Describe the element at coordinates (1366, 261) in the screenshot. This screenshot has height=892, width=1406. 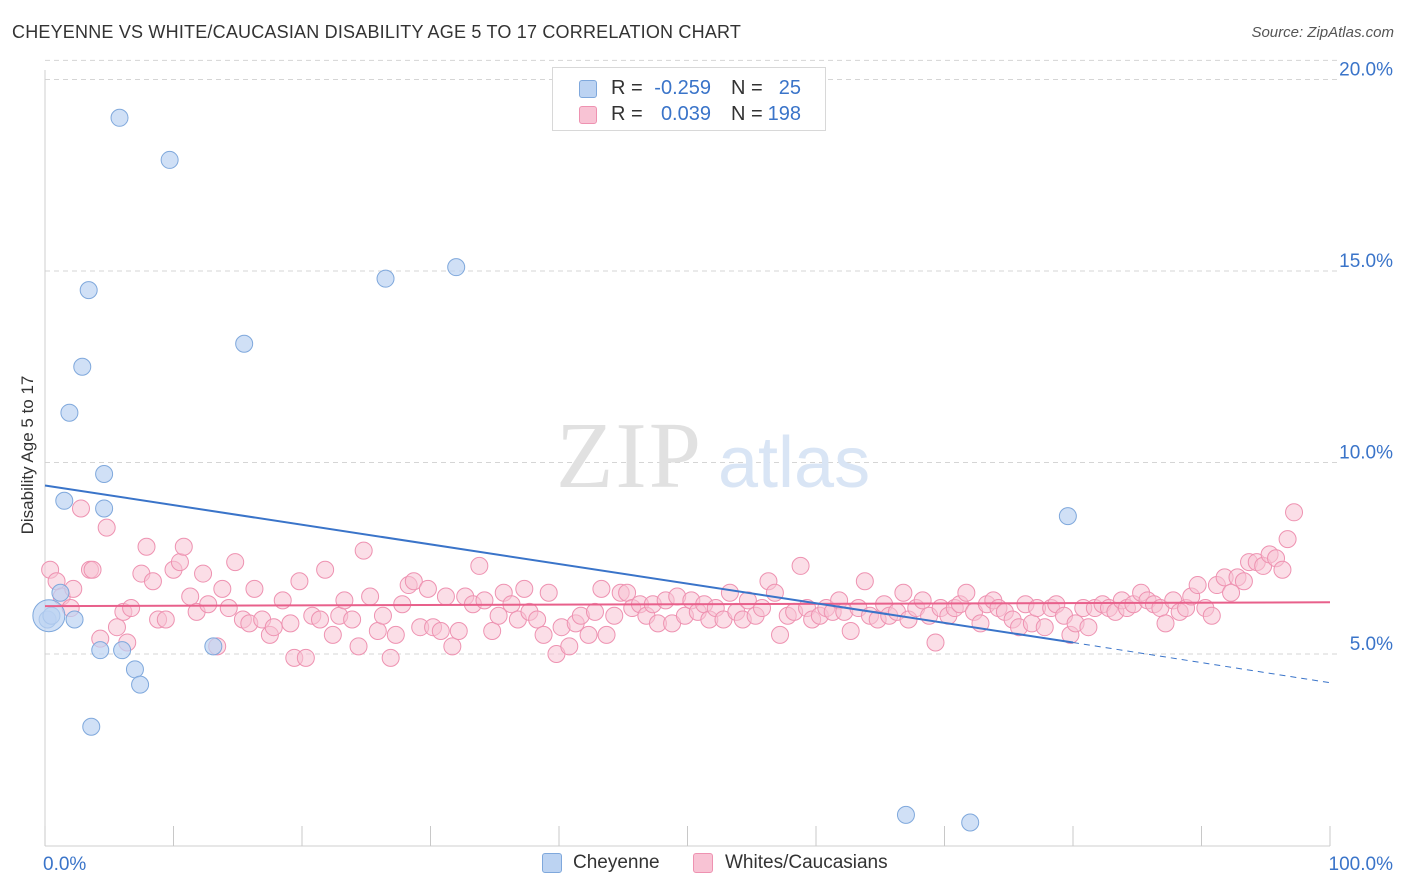
I see `y-tick-label: 15.0%` at that location.